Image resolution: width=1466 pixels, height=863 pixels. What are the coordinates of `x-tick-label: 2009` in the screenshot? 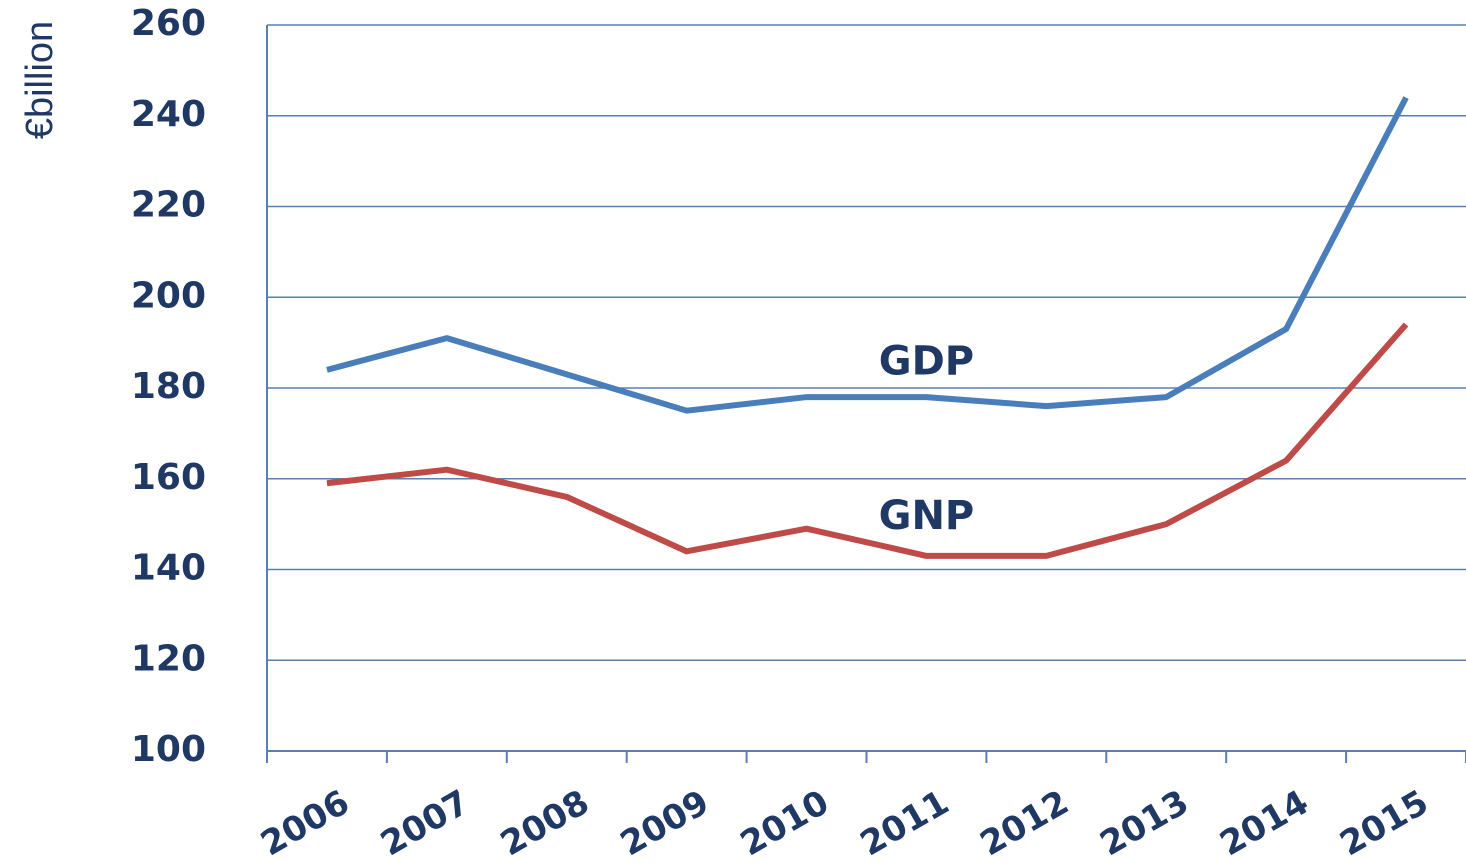 It's located at (665, 822).